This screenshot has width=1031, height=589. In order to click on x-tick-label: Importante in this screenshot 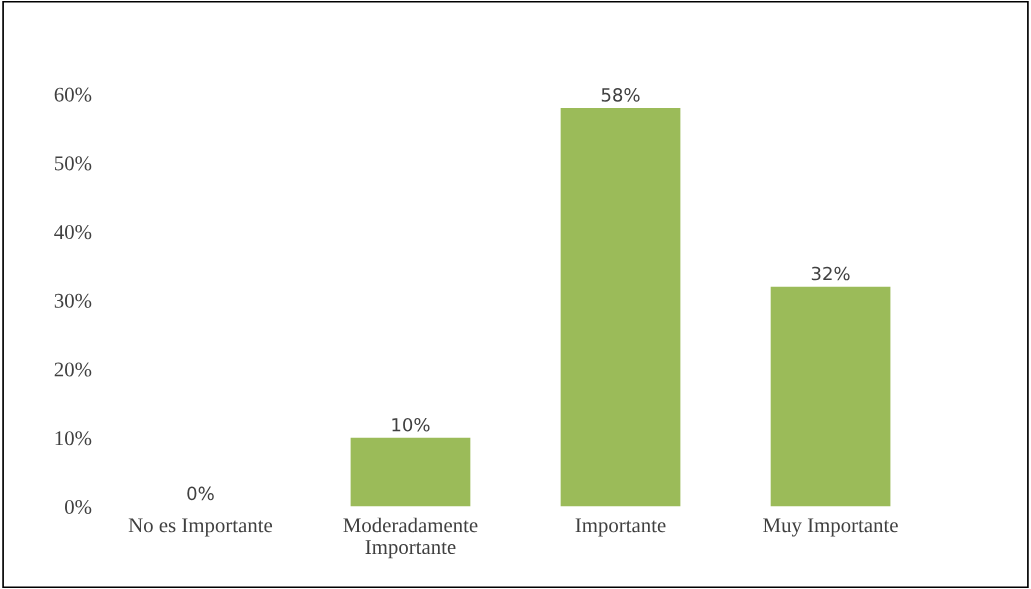, I will do `click(620, 527)`.